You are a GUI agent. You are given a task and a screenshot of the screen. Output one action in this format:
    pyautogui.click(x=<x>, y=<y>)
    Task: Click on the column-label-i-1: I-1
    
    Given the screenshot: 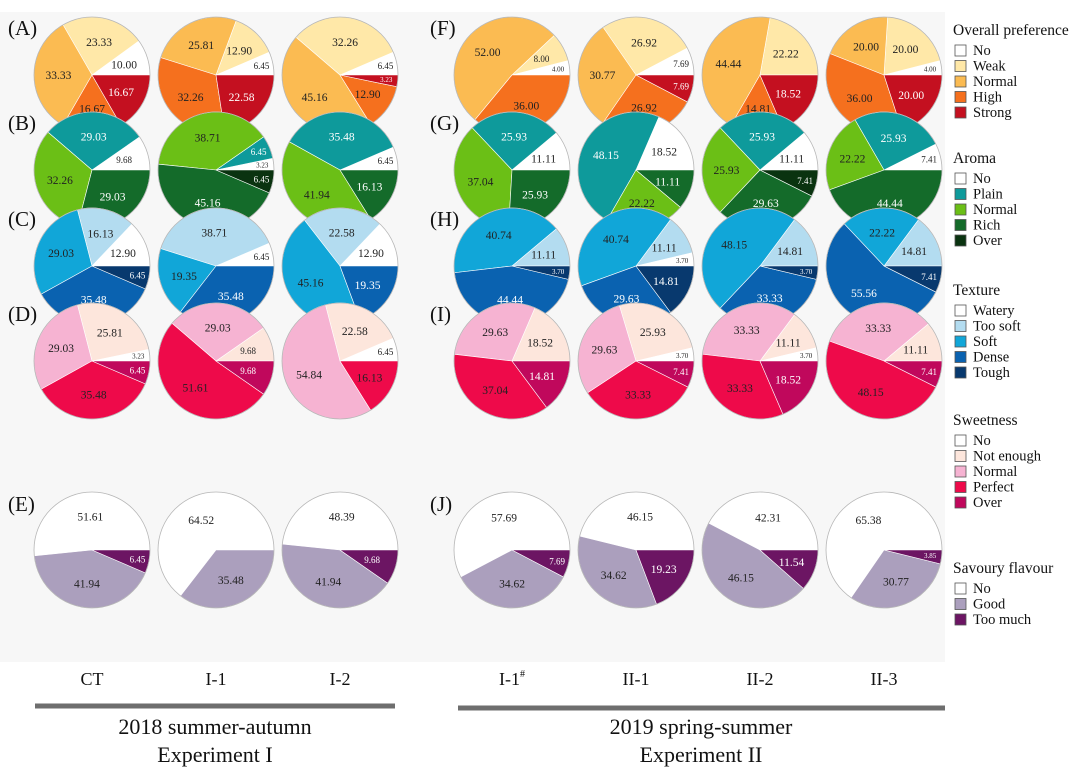 What is the action you would take?
    pyautogui.click(x=216, y=679)
    